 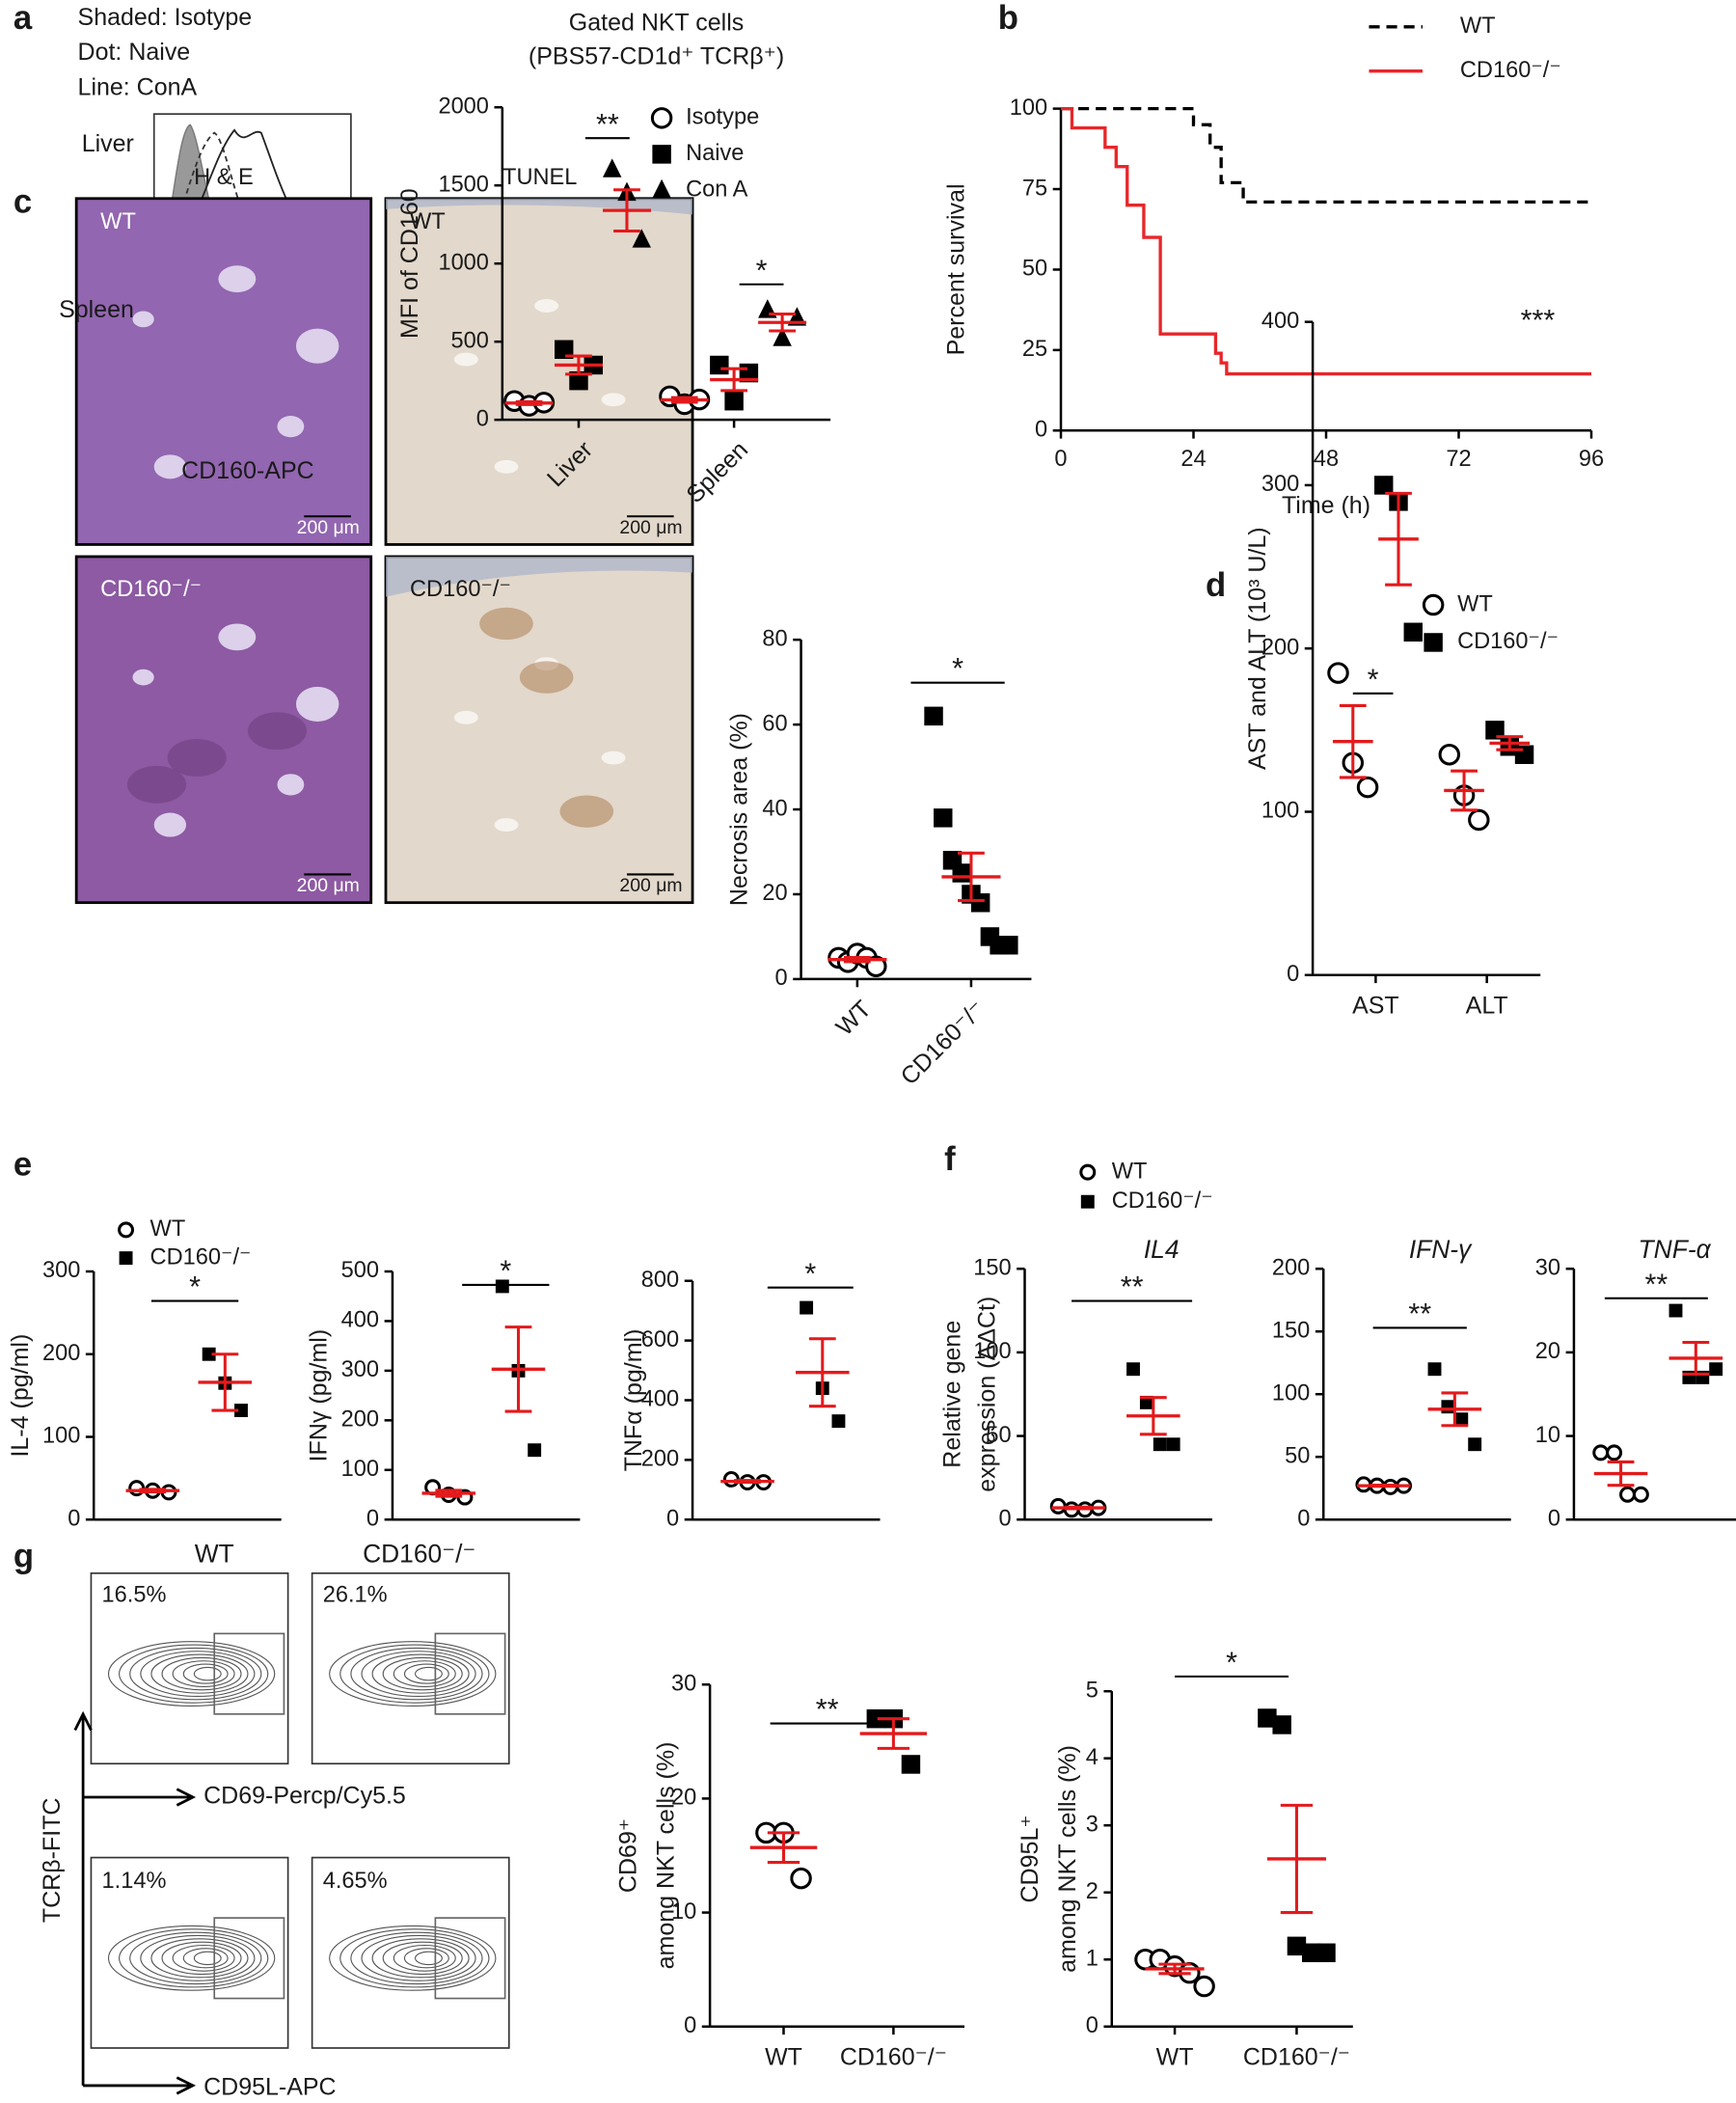 I want to click on significance: ***, so click(x=1538, y=320).